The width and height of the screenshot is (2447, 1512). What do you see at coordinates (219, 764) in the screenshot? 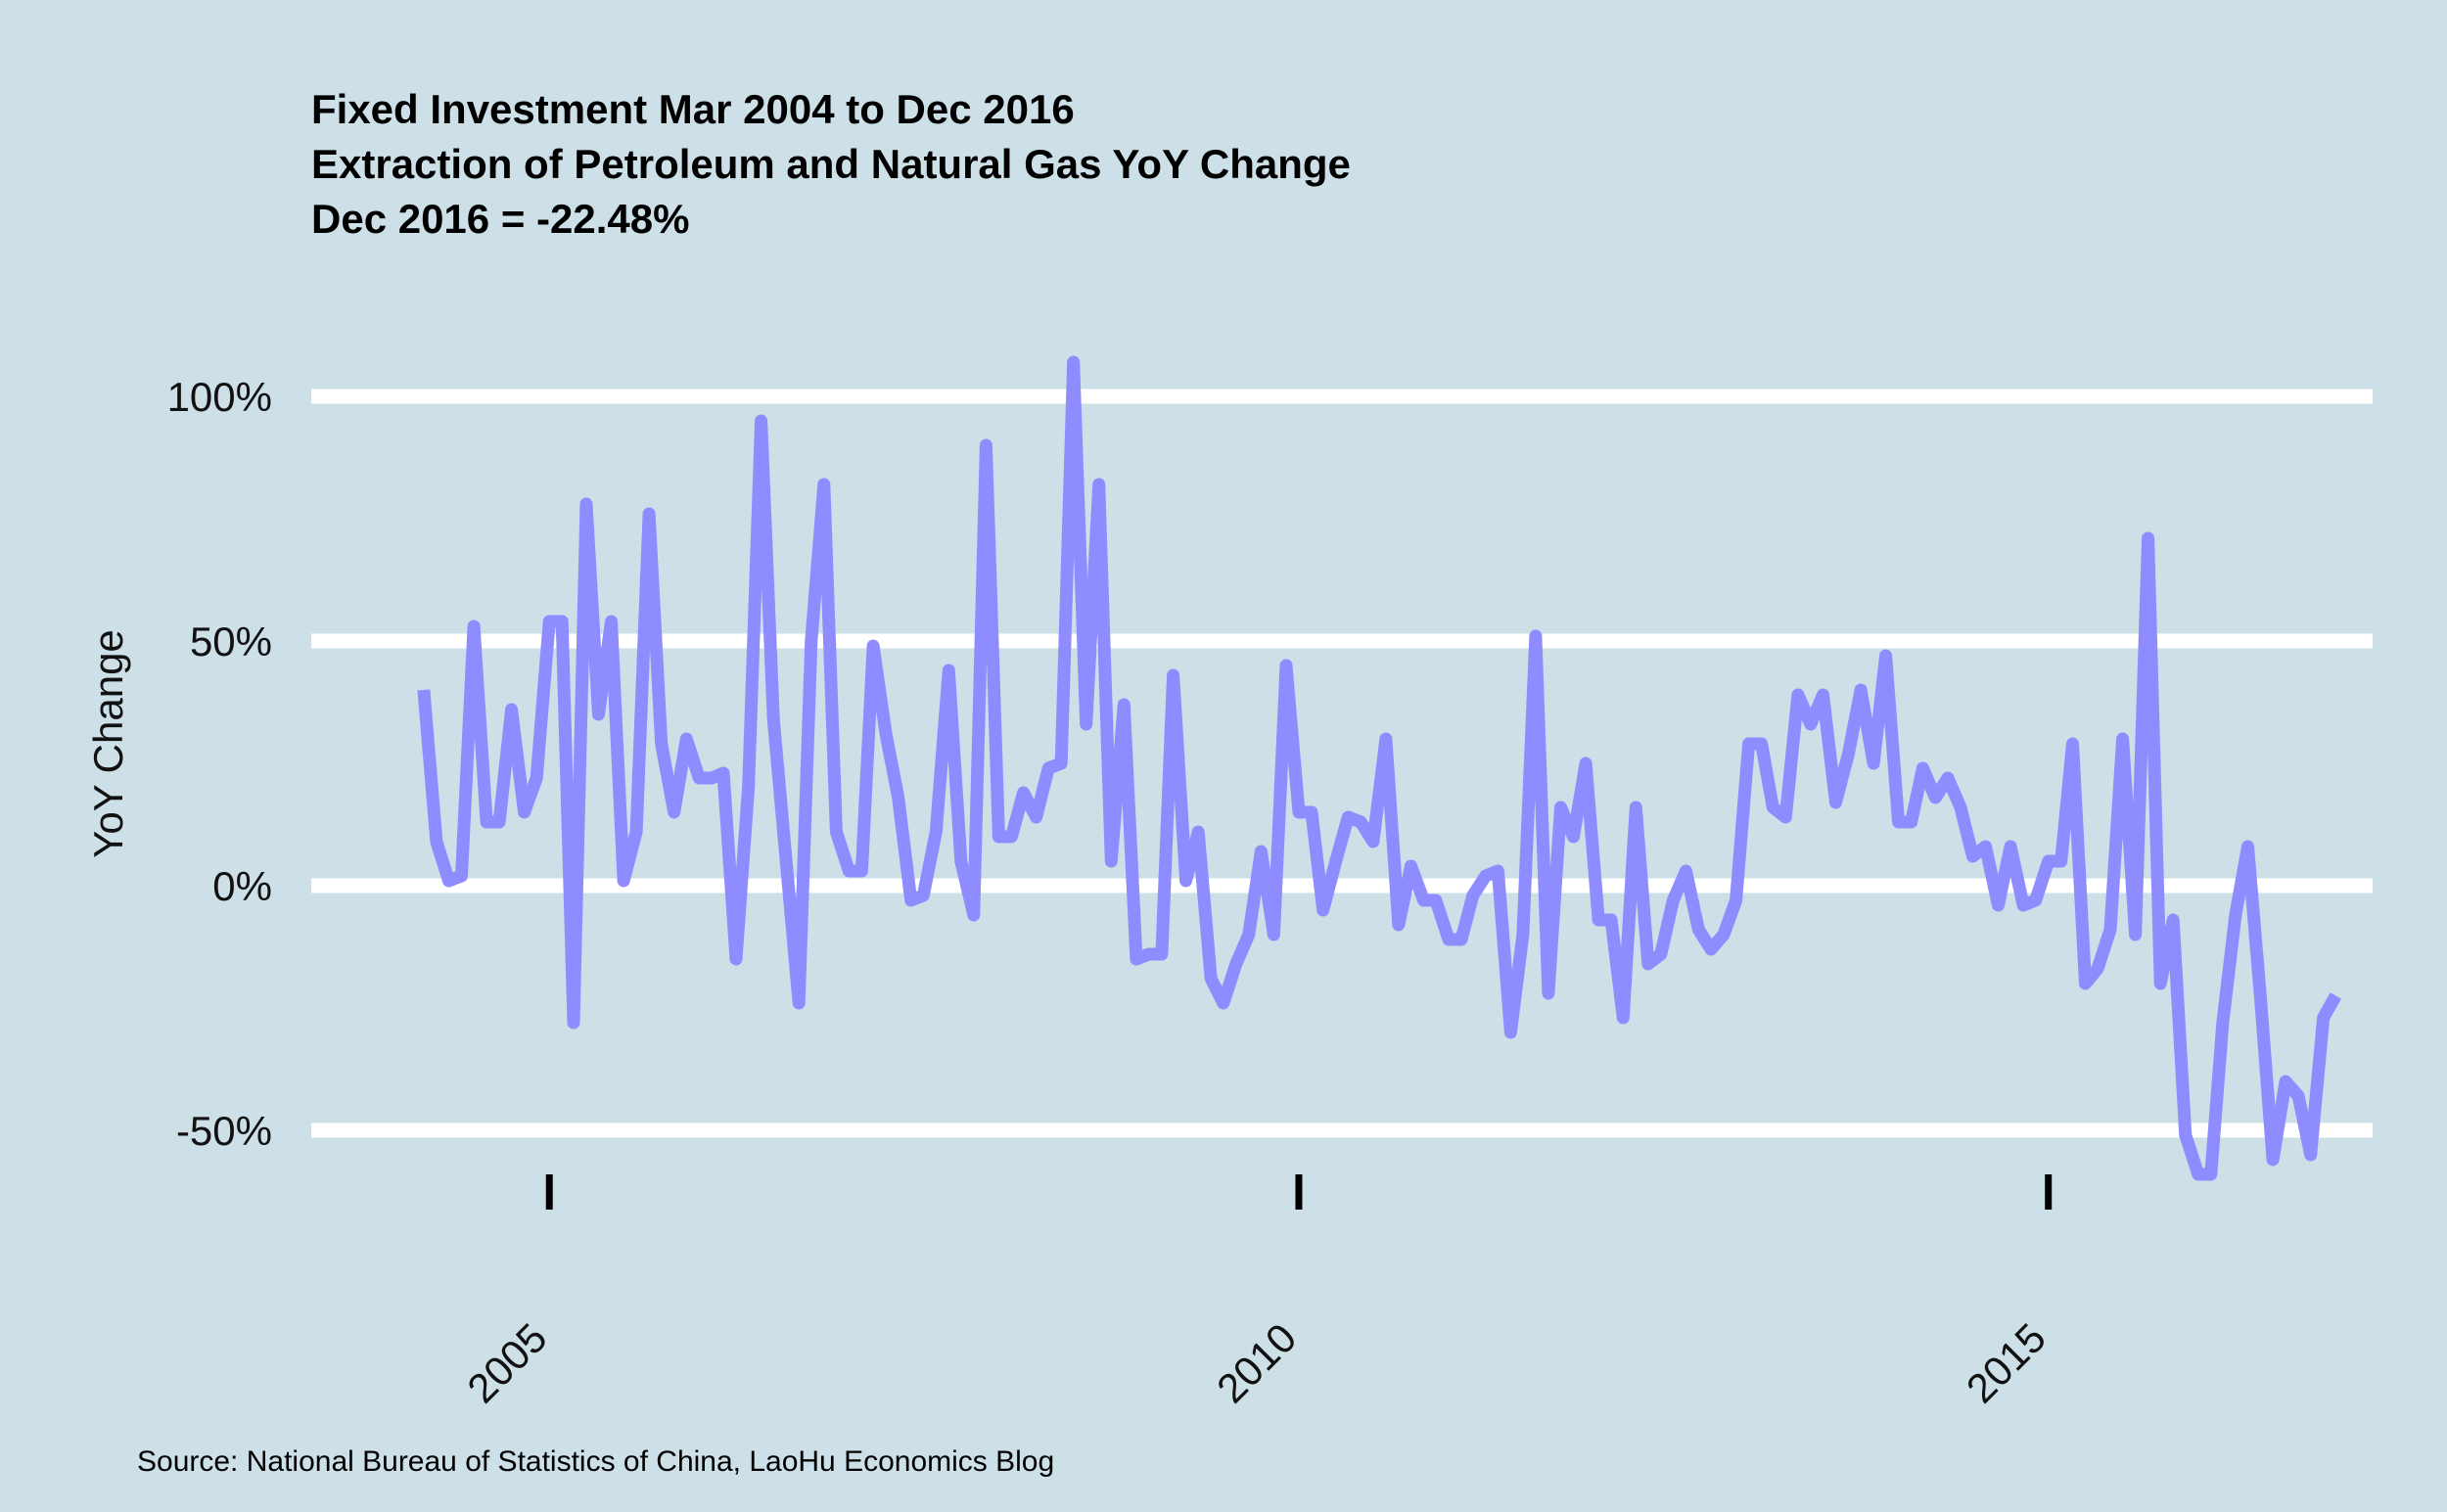
I see `y-tick-labels: 100% 50% 0% -50%` at bounding box center [219, 764].